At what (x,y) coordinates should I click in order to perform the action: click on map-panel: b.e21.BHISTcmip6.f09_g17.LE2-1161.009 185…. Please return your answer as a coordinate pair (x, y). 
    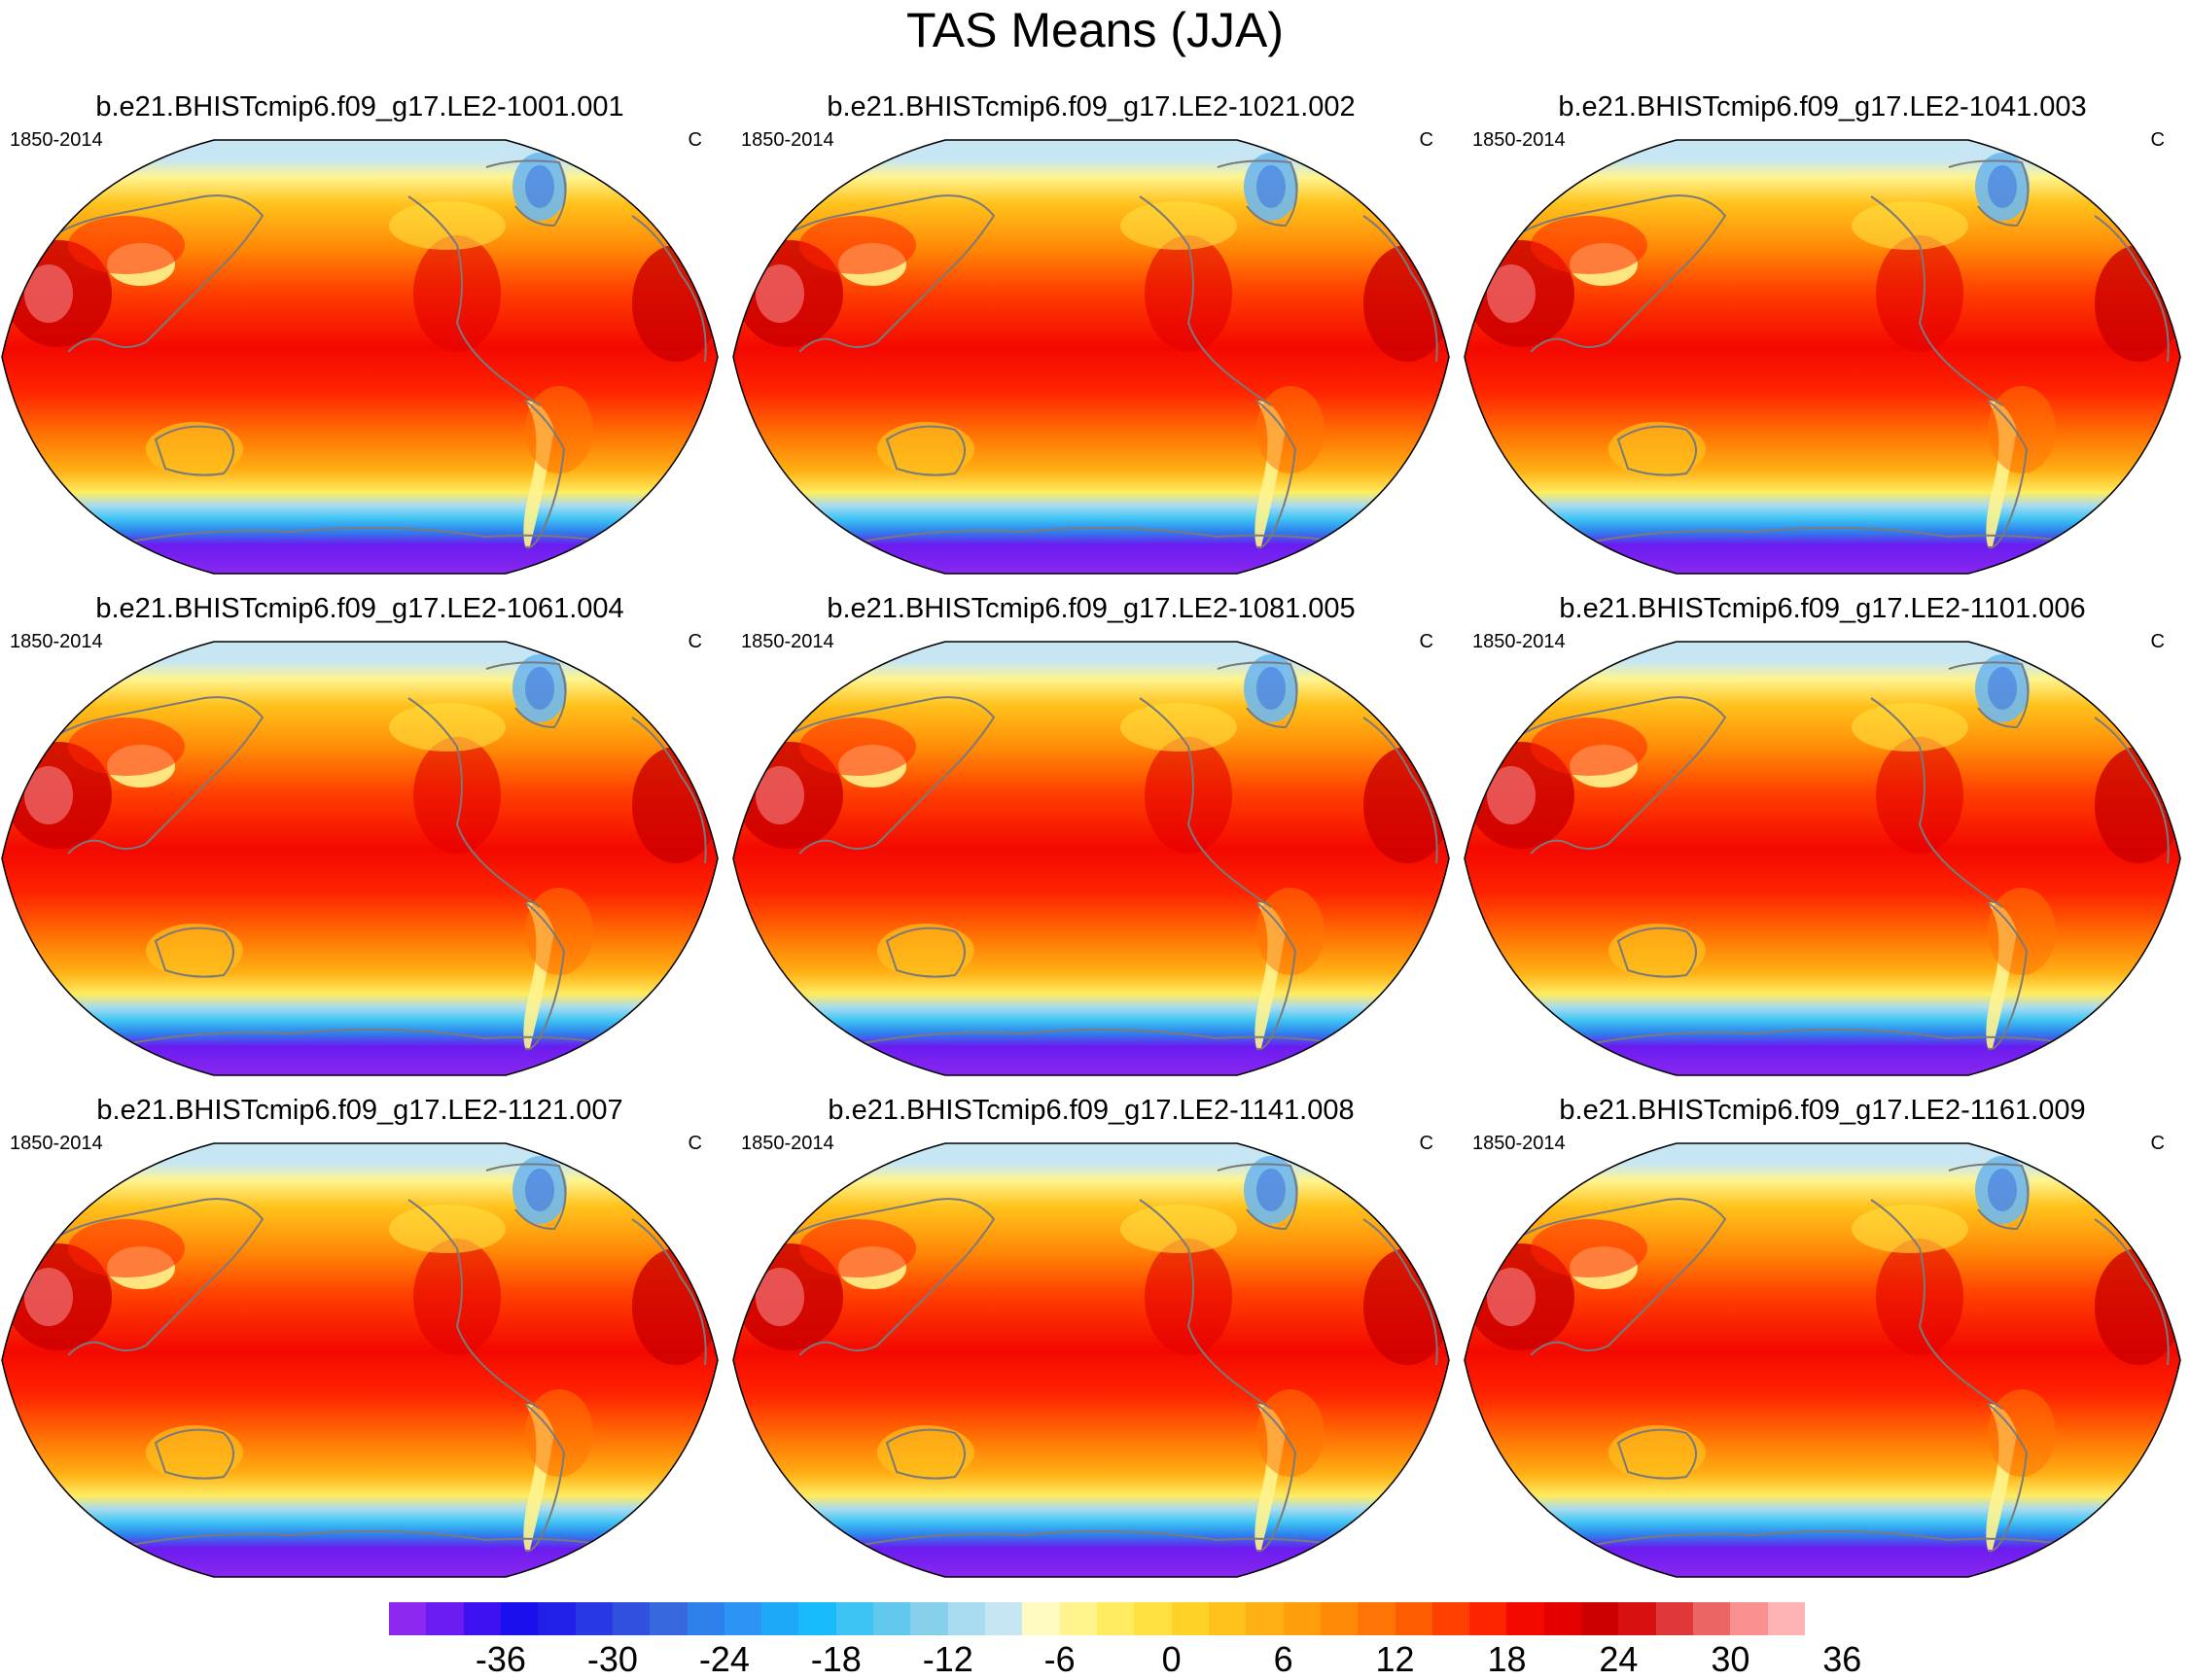
    Looking at the image, I should click on (1822, 1336).